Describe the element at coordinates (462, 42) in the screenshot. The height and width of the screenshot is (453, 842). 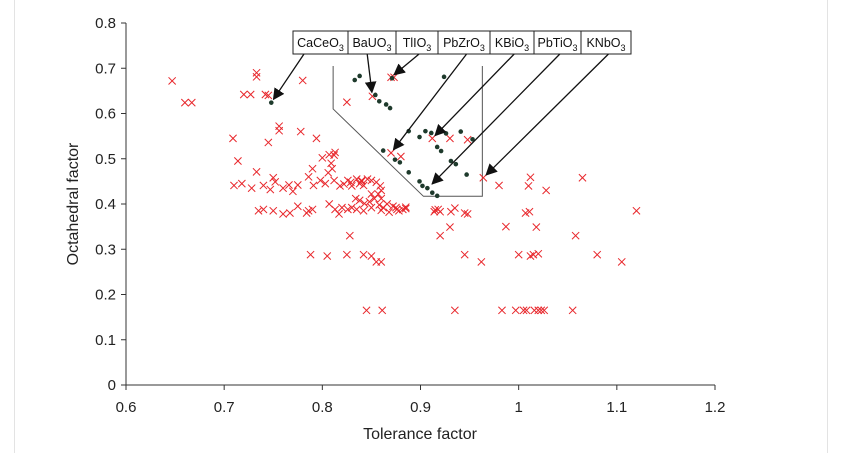
I see `compound-labels: CaCeO3 BaUO3 TlIO3 PbZrO3 KBiO3 PbTiO3 KNbO3` at that location.